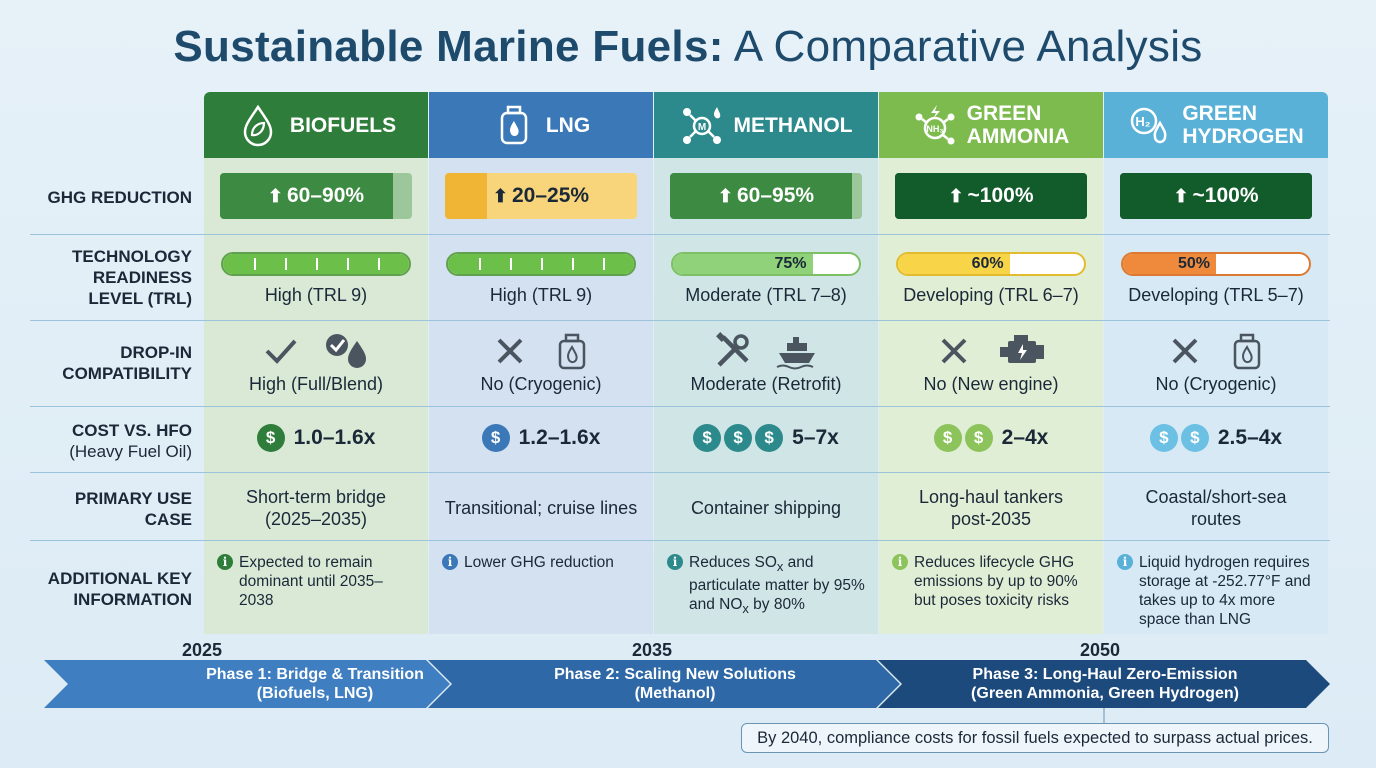 The height and width of the screenshot is (768, 1376). Describe the element at coordinates (541, 508) in the screenshot. I see `use-case: Transitional; cruise lines` at that location.